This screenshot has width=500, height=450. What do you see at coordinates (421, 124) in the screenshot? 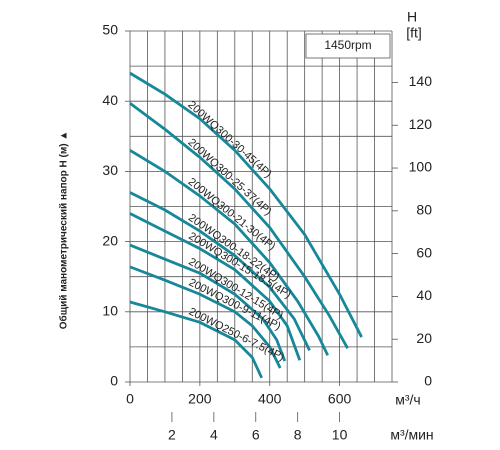
I see `y2-tick-label: 120` at bounding box center [421, 124].